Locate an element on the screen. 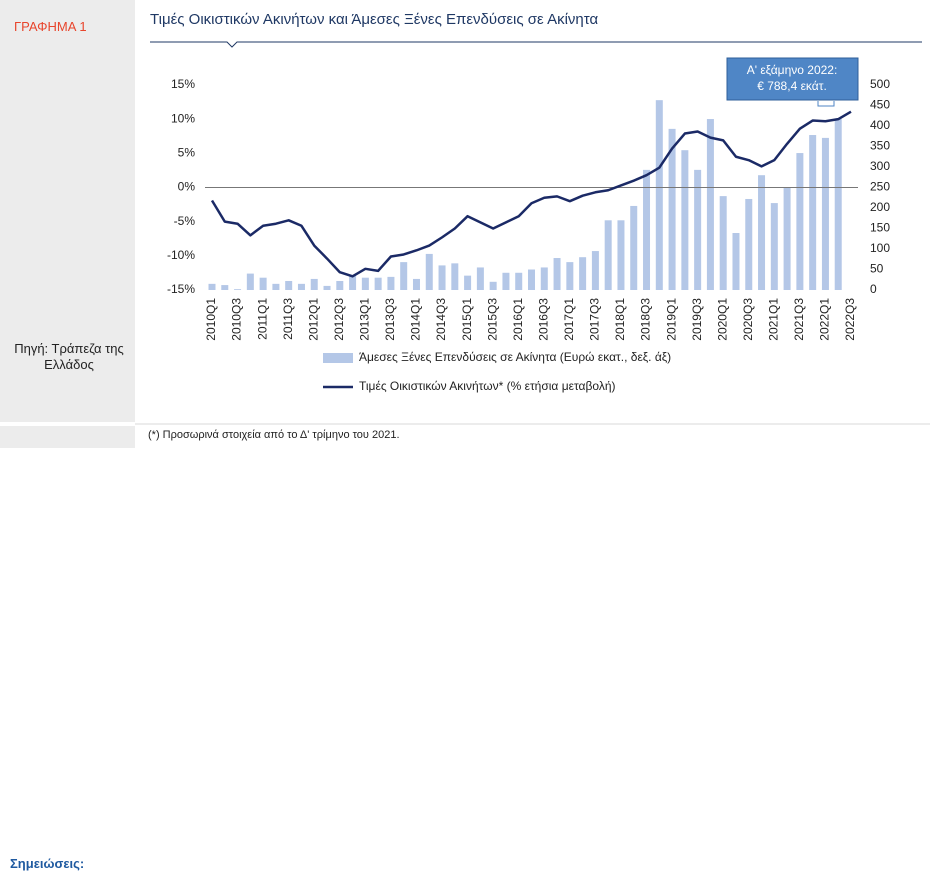  y2-tick-label: 250 is located at coordinates (880, 187).